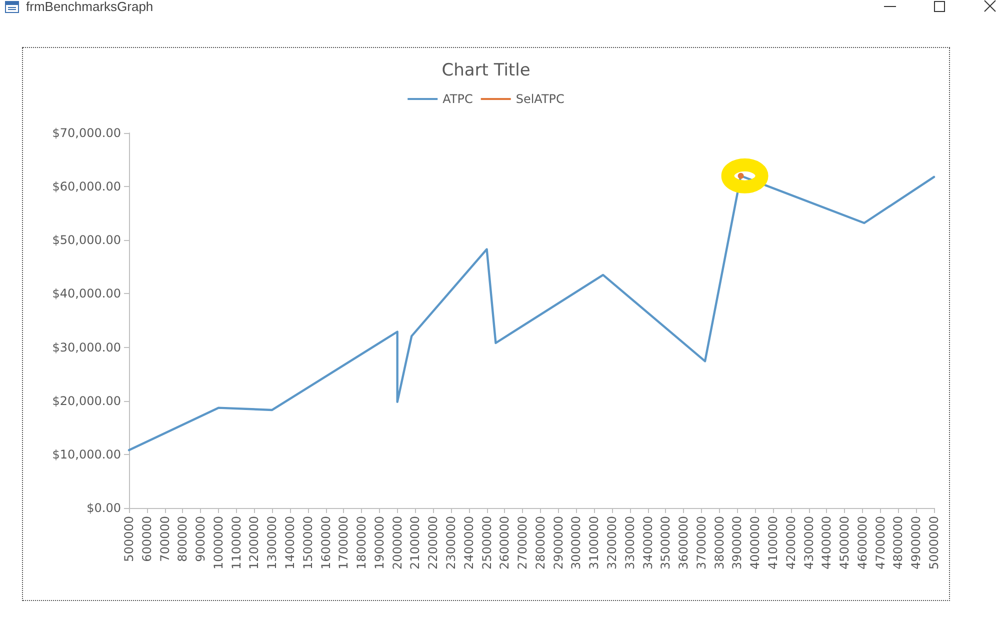  Describe the element at coordinates (523, 543) in the screenshot. I see `x-tick-label: 2700000` at that location.